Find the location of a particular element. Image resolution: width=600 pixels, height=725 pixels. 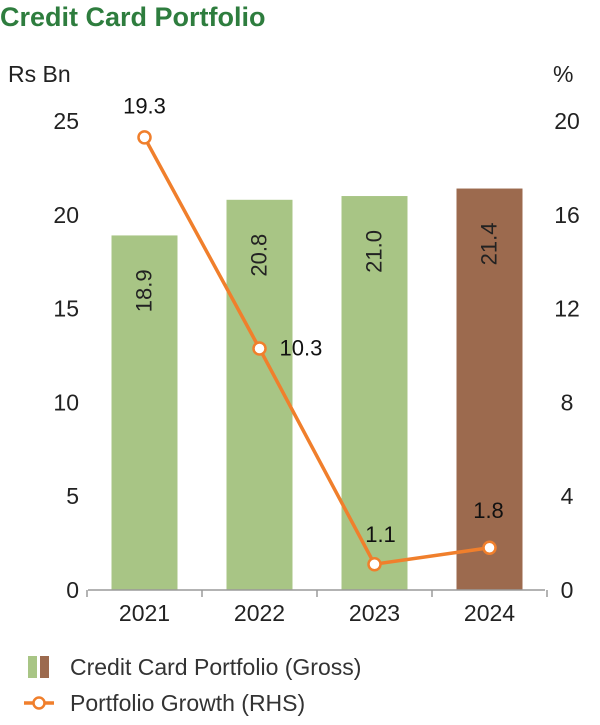

growth-value-label: 1.1 is located at coordinates (380, 534).